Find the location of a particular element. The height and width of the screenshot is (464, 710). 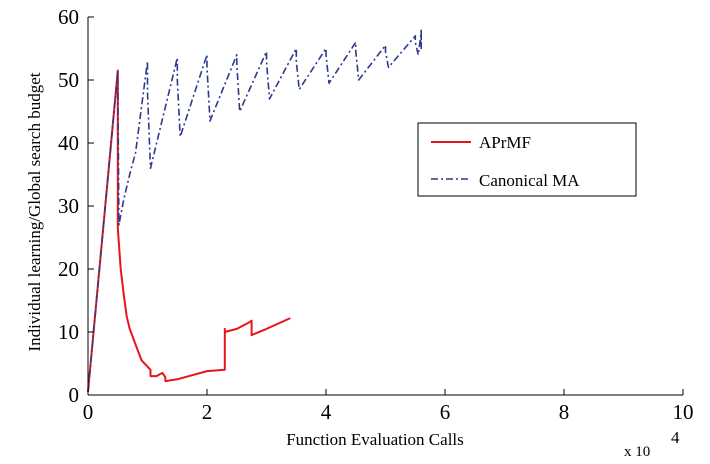

x-tick-label: 4 is located at coordinates (326, 412).